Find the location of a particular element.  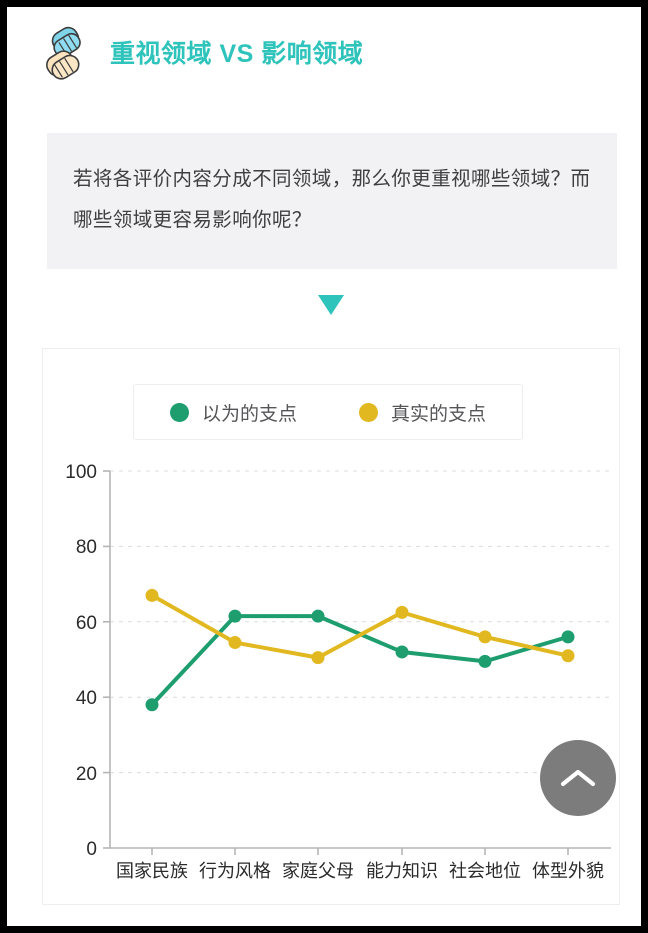

x-tick-label: 体型外貌 is located at coordinates (568, 871).